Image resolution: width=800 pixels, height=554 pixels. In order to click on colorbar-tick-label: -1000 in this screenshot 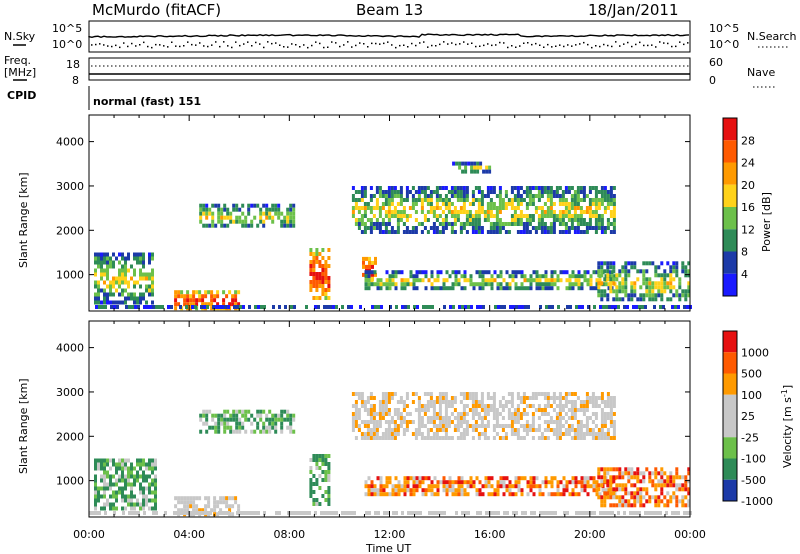, I will do `click(757, 501)`.